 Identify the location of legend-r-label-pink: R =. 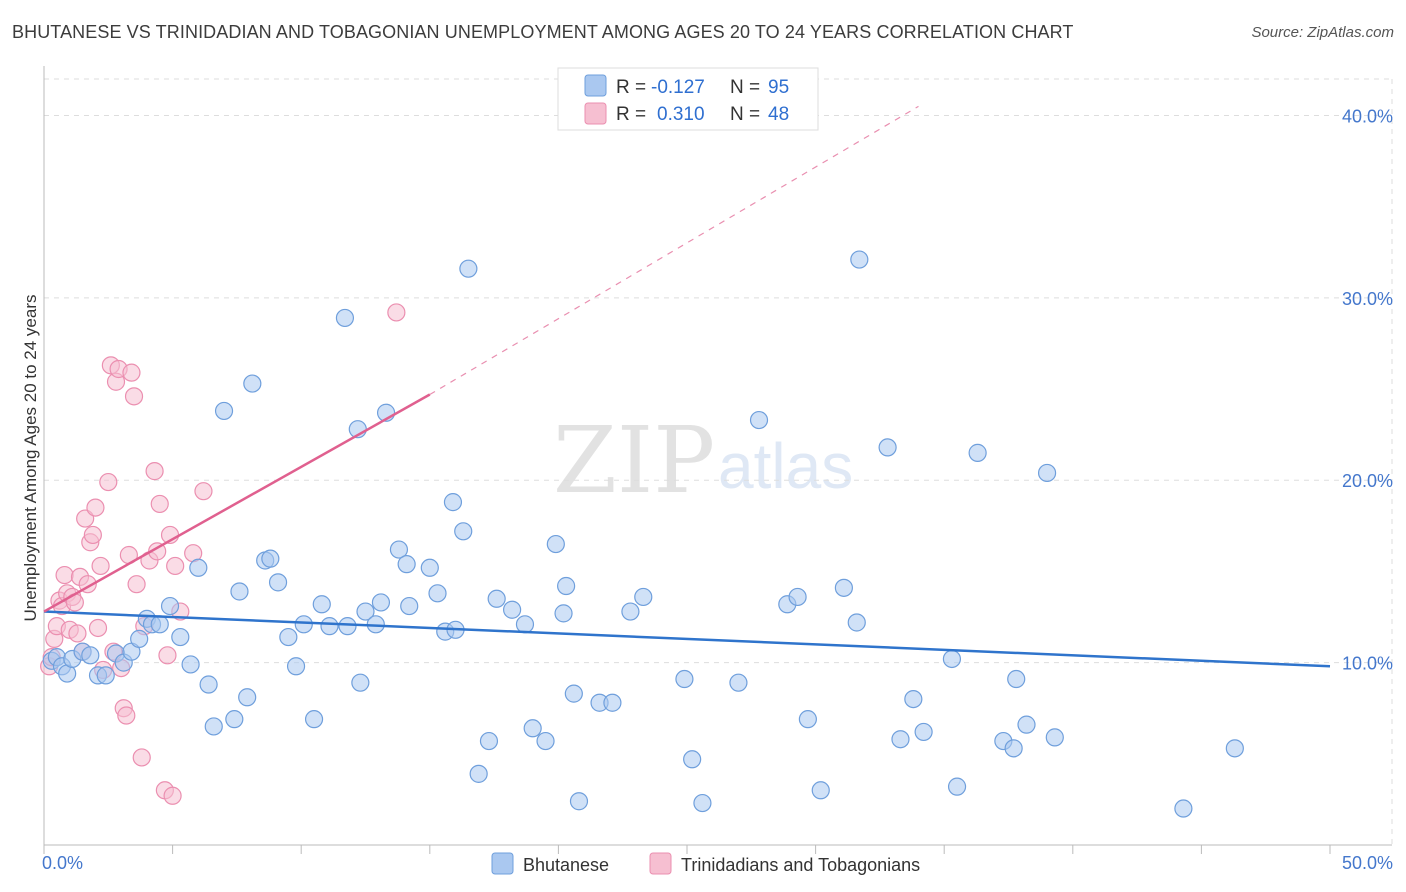
(631, 114).